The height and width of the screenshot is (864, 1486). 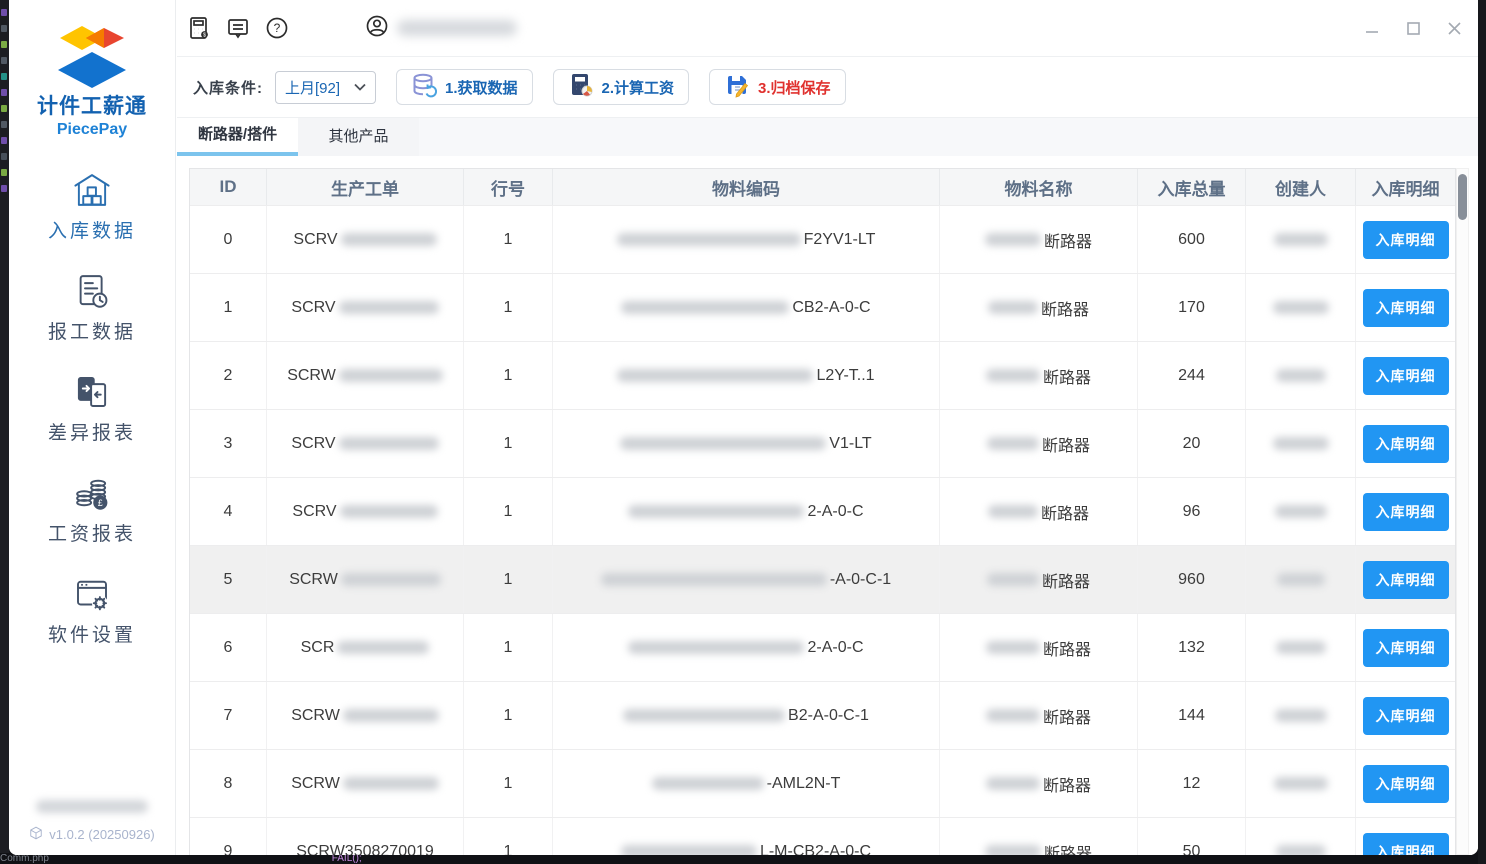 What do you see at coordinates (199, 28) in the screenshot?
I see `calculator-icon: $` at bounding box center [199, 28].